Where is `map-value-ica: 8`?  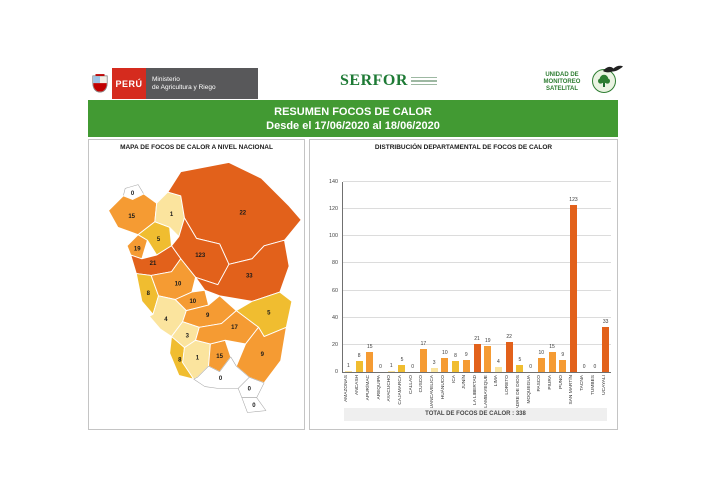 map-value-ica: 8 is located at coordinates (180, 361).